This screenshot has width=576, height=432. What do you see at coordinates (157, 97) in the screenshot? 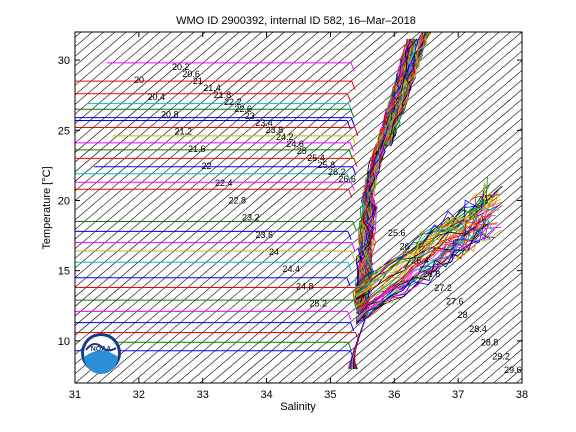
I see `density-label: 20.4` at bounding box center [157, 97].